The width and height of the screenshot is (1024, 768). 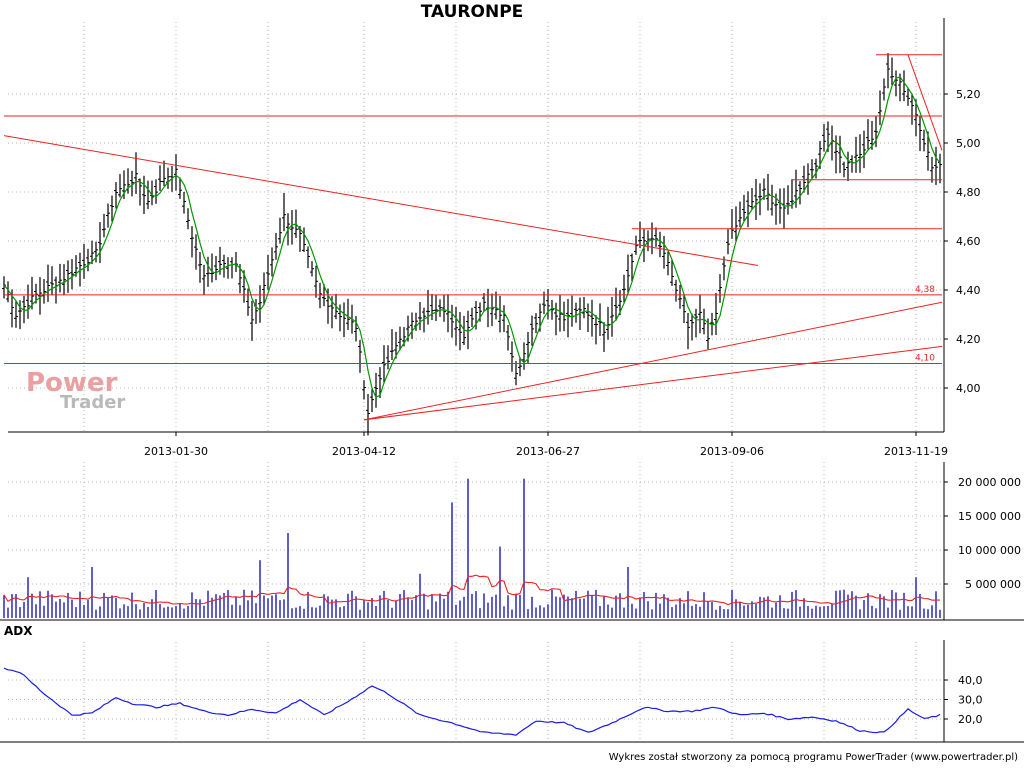 I want to click on watermark-line2: Trader, so click(x=93, y=402).